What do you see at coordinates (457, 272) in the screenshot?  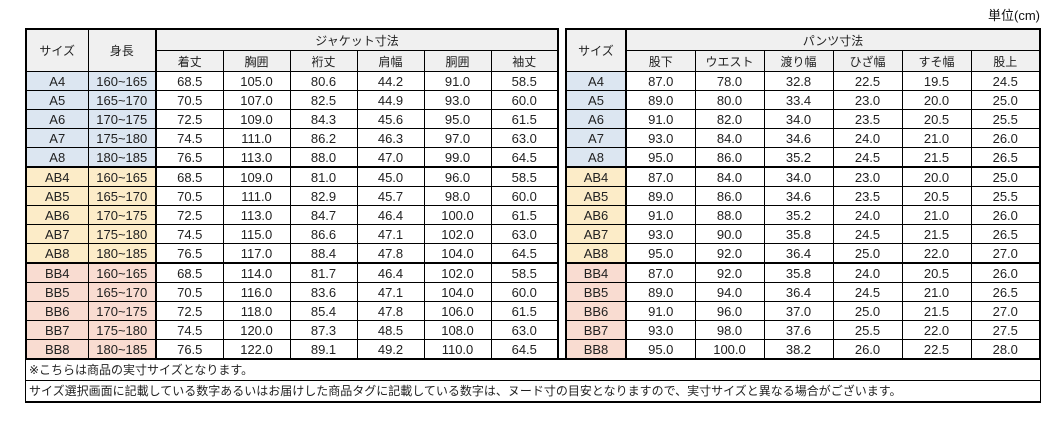 I see `jacket-value-cell: 102.0` at bounding box center [457, 272].